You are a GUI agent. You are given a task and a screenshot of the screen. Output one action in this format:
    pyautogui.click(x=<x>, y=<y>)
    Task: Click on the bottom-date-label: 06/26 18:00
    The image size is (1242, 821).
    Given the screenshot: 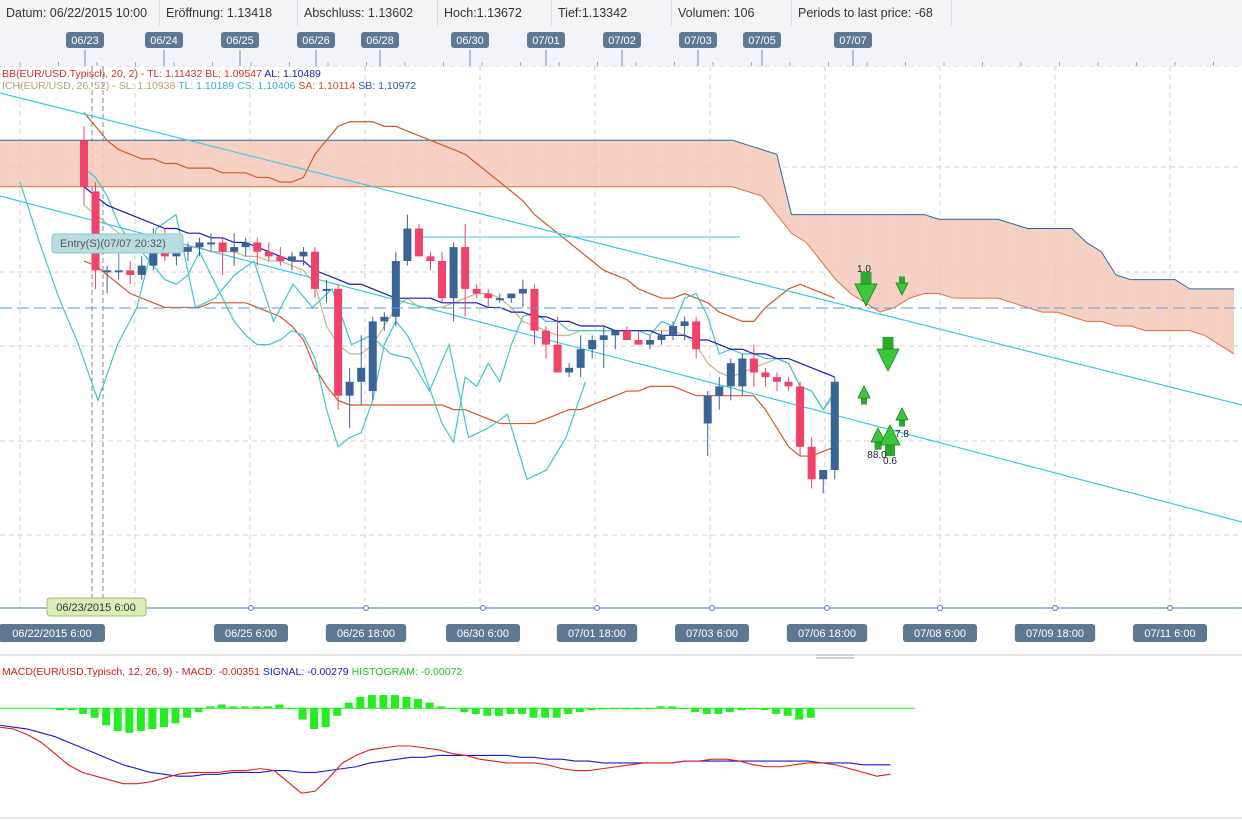 What is the action you would take?
    pyautogui.click(x=366, y=634)
    